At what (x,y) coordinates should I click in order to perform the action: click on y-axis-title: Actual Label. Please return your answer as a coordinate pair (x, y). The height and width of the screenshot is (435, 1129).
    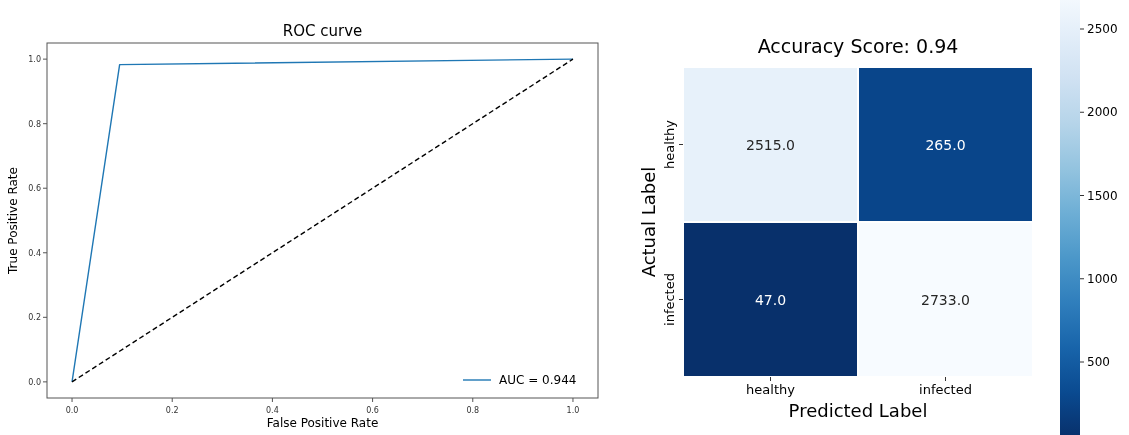
    Looking at the image, I should click on (648, 222).